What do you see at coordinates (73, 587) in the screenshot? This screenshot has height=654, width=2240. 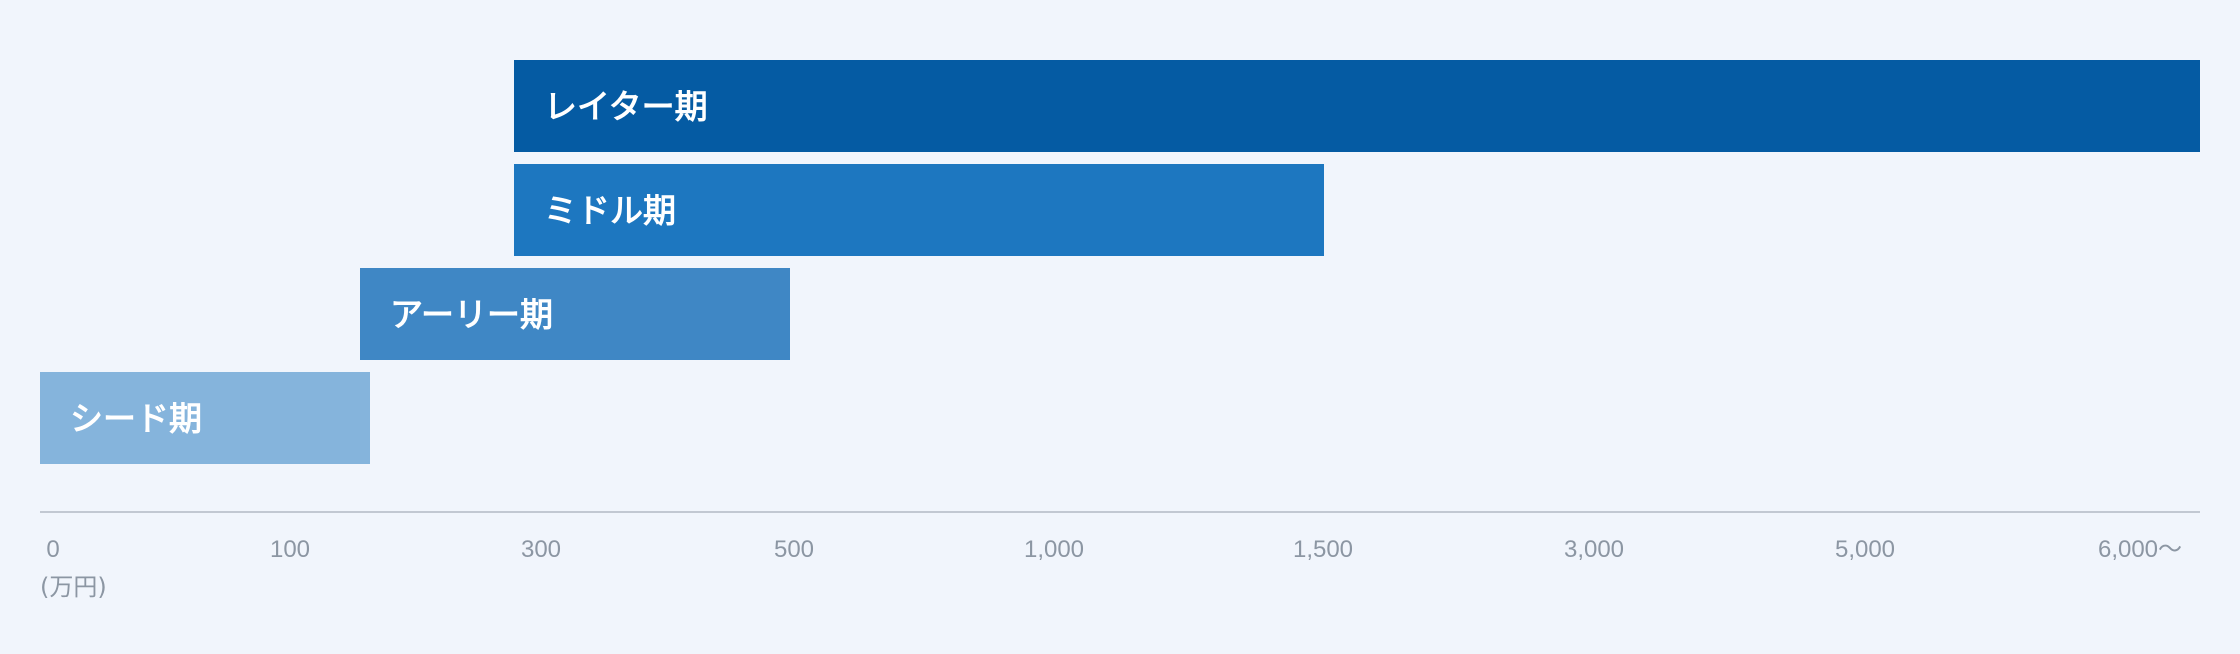 I see `x-axis-unit-label: (万円)` at bounding box center [73, 587].